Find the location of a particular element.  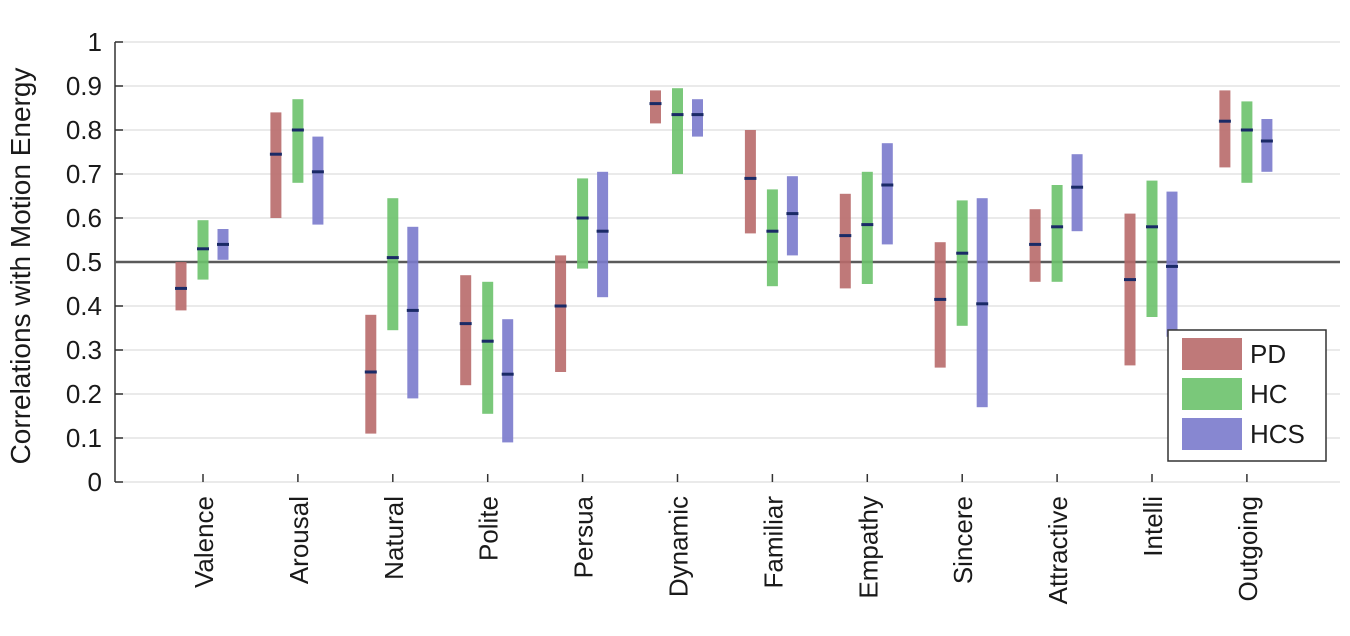

y-tick-label: 0.2 is located at coordinates (84, 394).